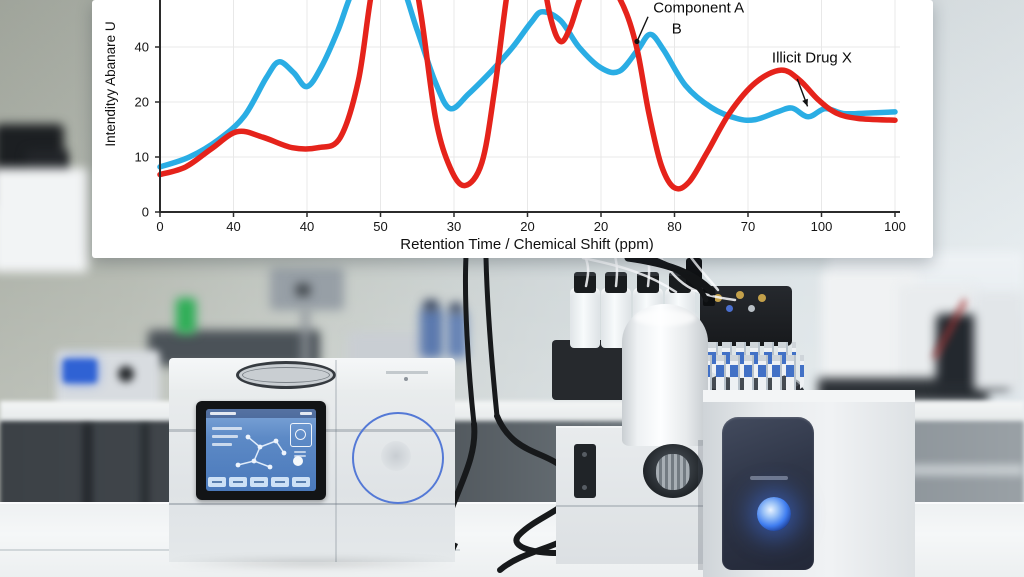 Image resolution: width=1024 pixels, height=577 pixels. I want to click on y-axis-label: Intendityy Abanare U, so click(110, 84).